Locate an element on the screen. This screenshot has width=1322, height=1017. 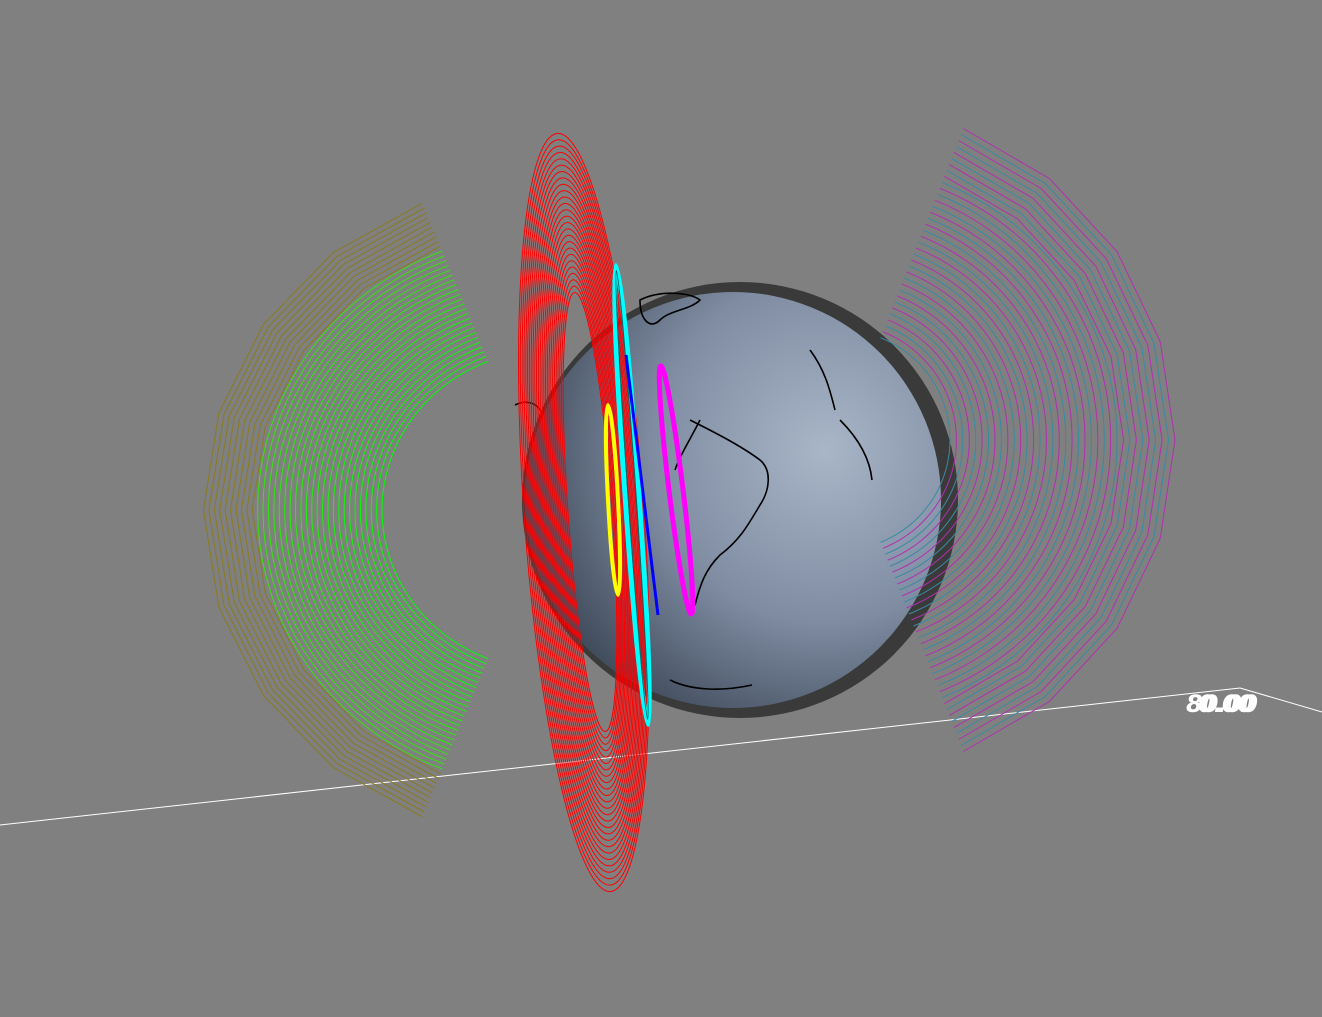
magenta-ring is located at coordinates (676, 490).